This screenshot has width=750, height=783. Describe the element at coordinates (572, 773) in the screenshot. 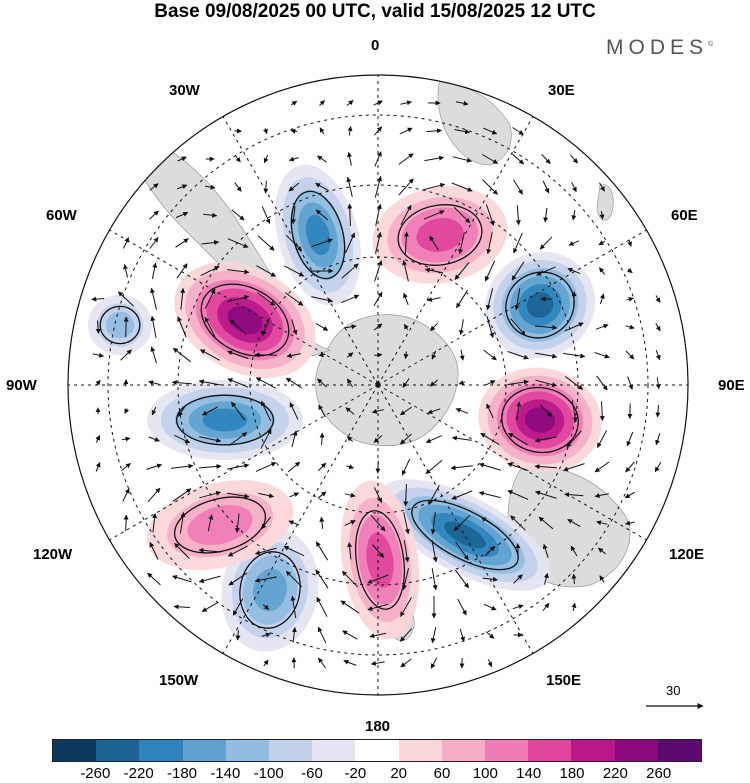

I see `colorbar-tick-label: 180` at that location.